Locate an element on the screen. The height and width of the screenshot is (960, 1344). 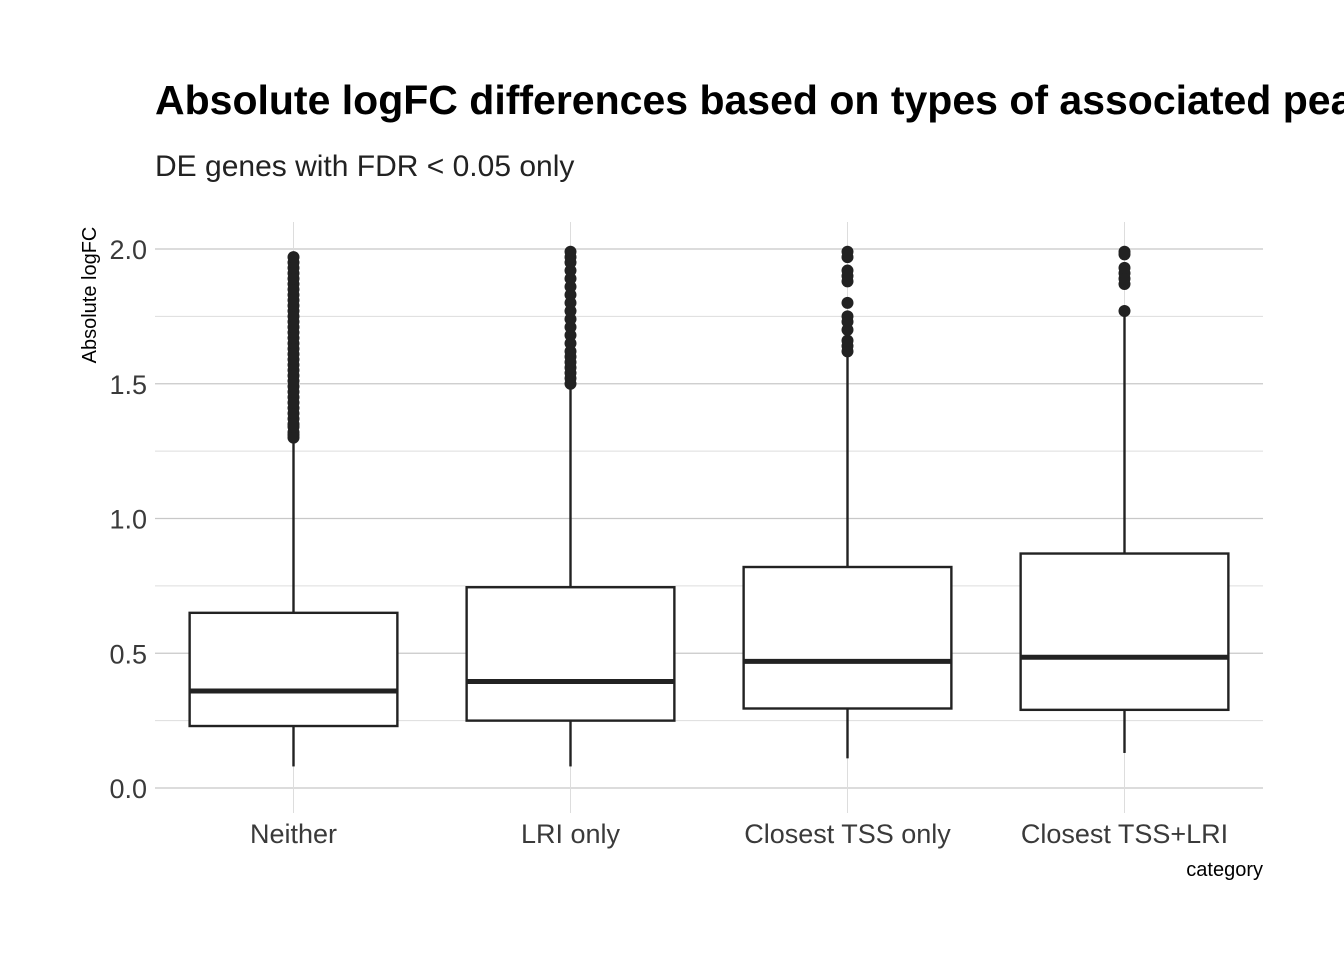
x-tick-label: Neither is located at coordinates (293, 834).